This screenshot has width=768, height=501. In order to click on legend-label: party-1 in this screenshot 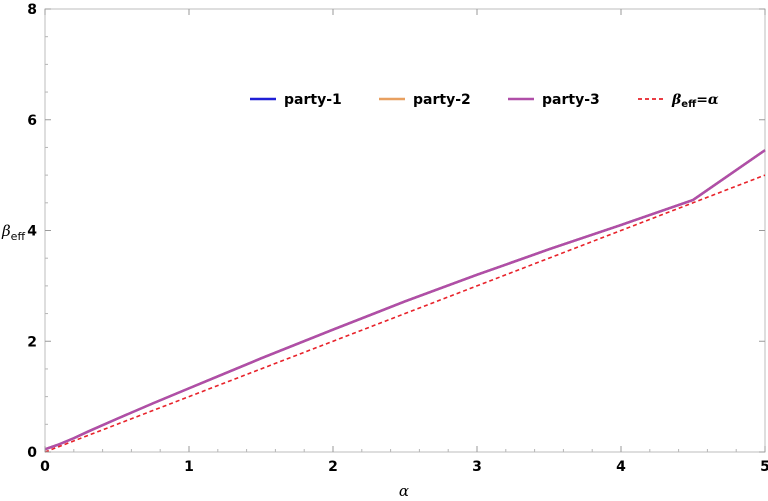, I will do `click(313, 100)`.